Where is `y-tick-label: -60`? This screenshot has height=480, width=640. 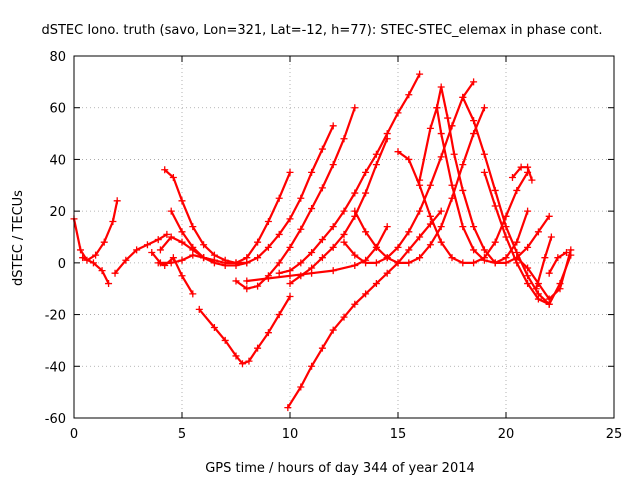 y-tick-label: -60 is located at coordinates (55, 419).